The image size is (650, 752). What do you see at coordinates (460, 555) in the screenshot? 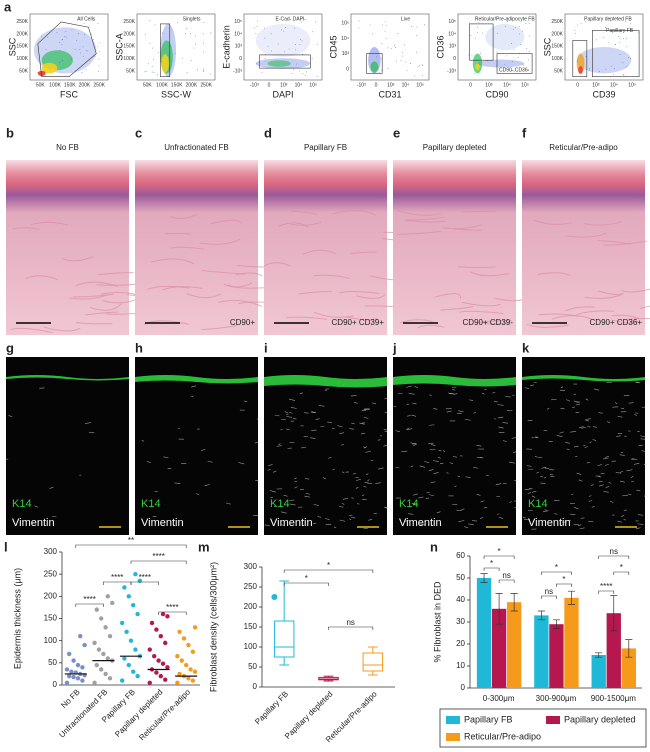
I see `y-tick-label: 60` at bounding box center [460, 555].